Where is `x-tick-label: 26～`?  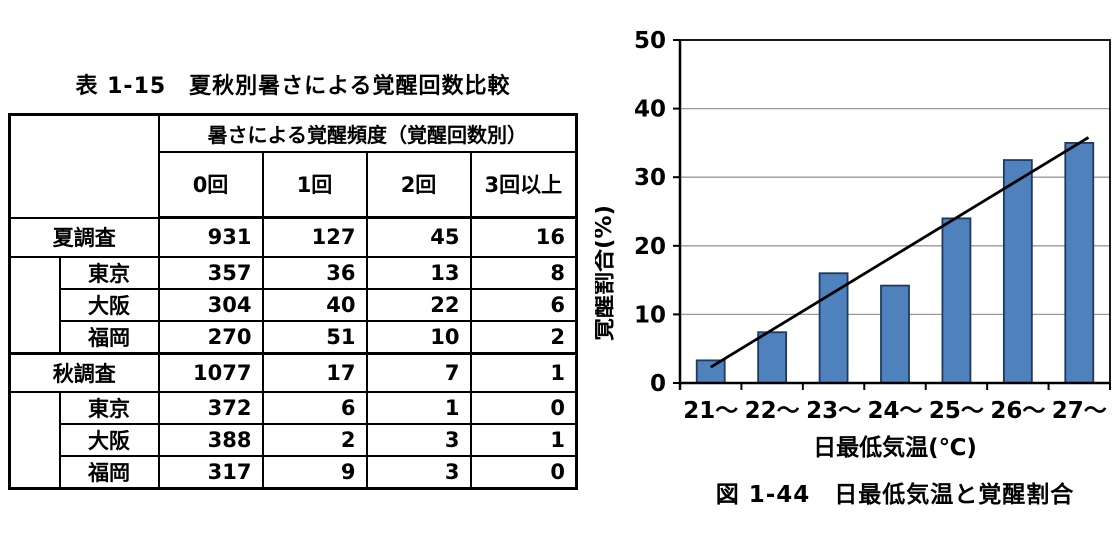
x-tick-label: 26～ is located at coordinates (1017, 411).